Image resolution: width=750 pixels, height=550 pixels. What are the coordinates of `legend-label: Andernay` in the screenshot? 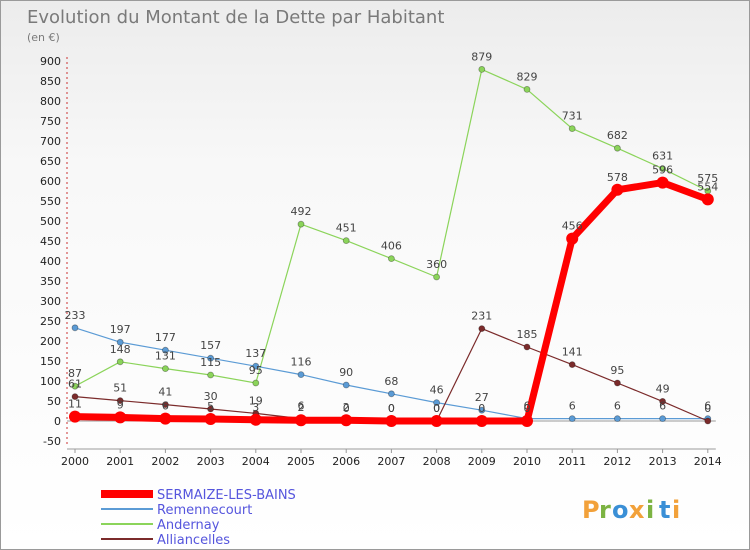 It's located at (188, 525).